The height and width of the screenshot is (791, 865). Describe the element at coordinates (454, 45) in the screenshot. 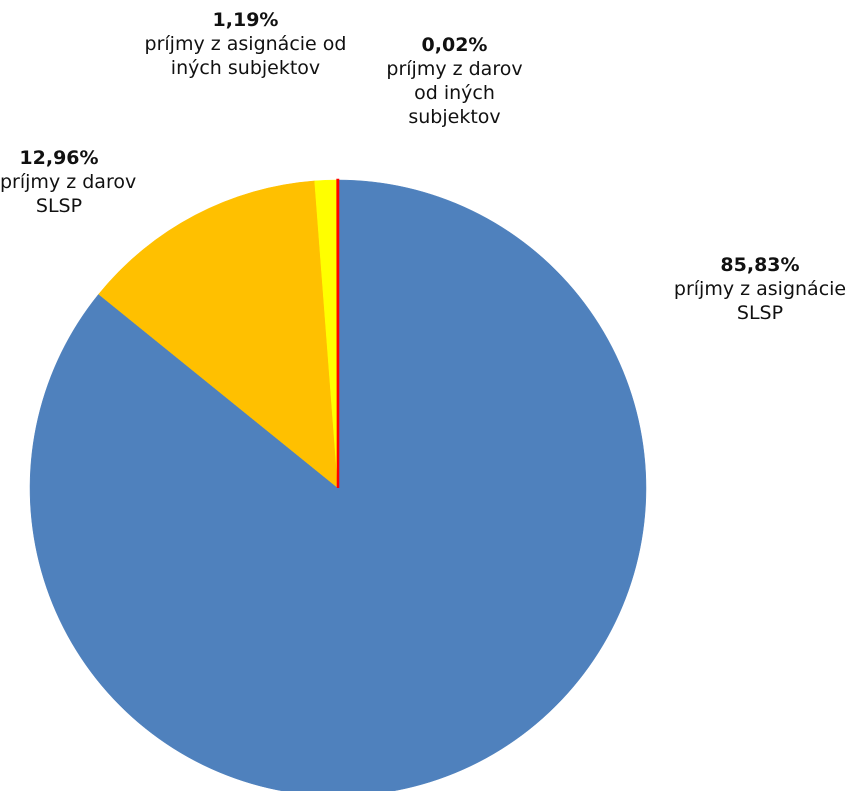

I see `slice-percent: 0,02%` at that location.